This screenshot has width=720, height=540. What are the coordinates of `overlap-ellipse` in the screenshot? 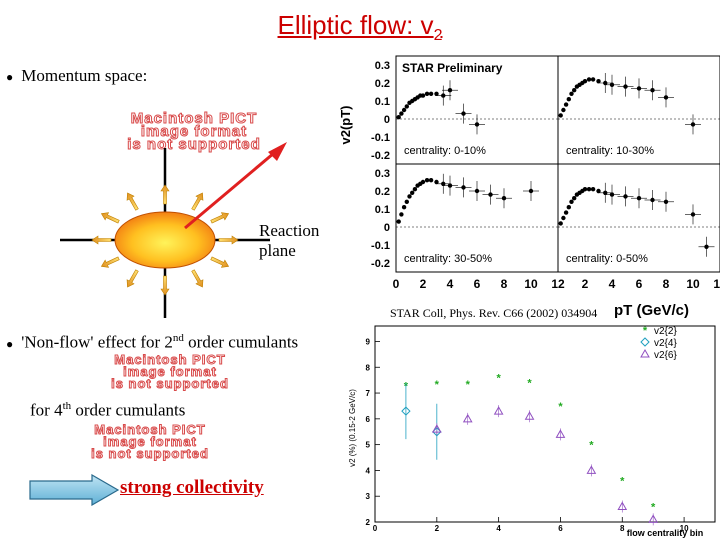 It's located at (165, 240).